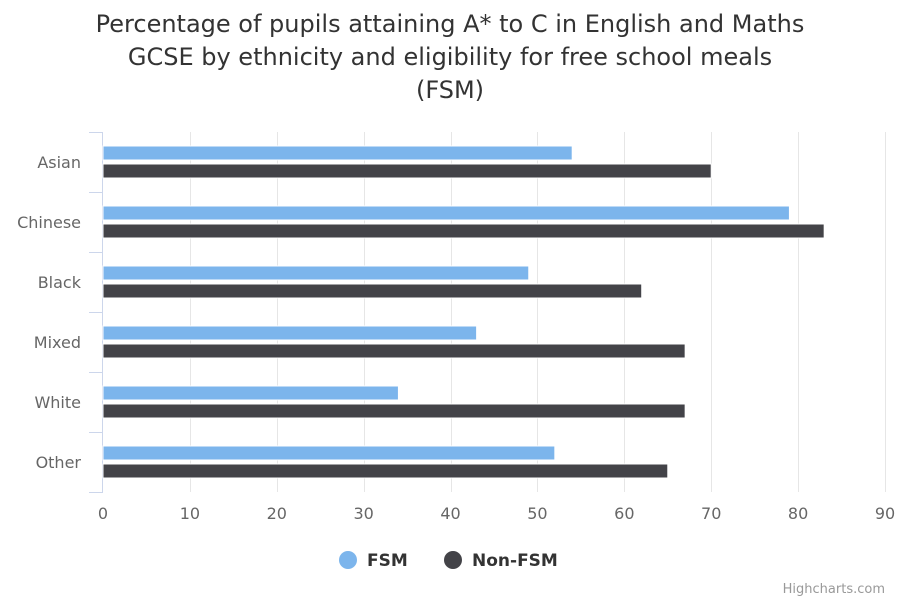  What do you see at coordinates (515, 561) in the screenshot?
I see `legend-label: Non-FSM` at bounding box center [515, 561].